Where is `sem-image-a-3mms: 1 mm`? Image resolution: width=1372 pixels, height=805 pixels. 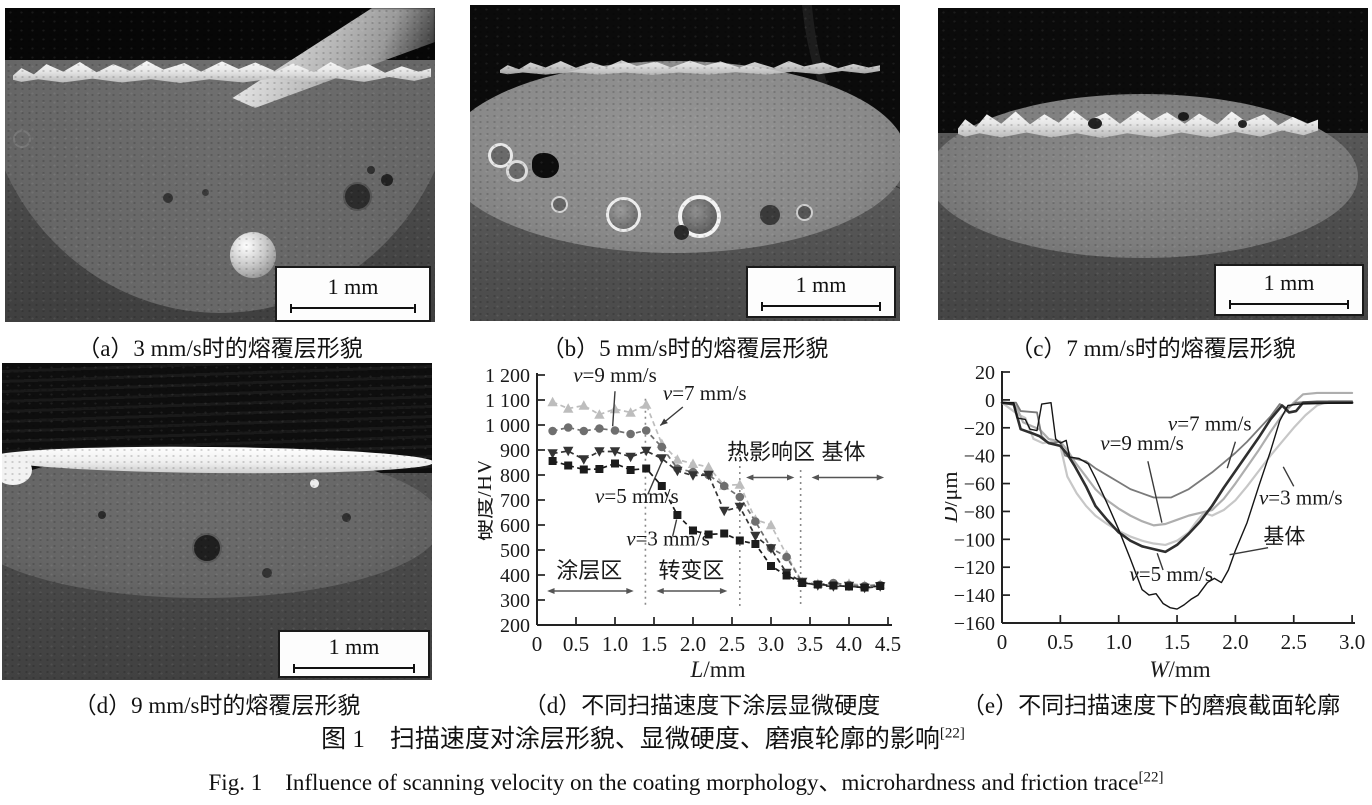
sem-image-a-3mms: 1 mm is located at coordinates (220, 165).